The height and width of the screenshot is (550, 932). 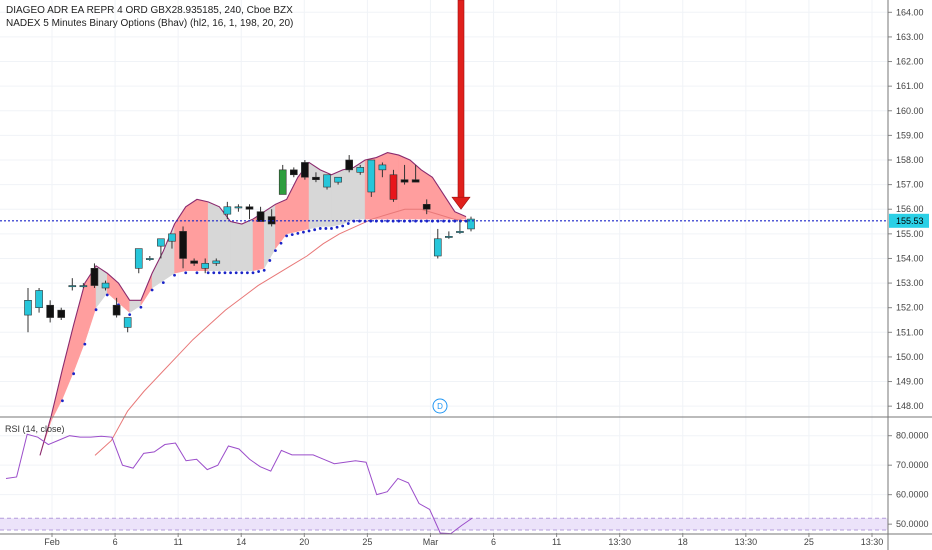 I want to click on dividend-marker-circle, so click(x=440, y=406).